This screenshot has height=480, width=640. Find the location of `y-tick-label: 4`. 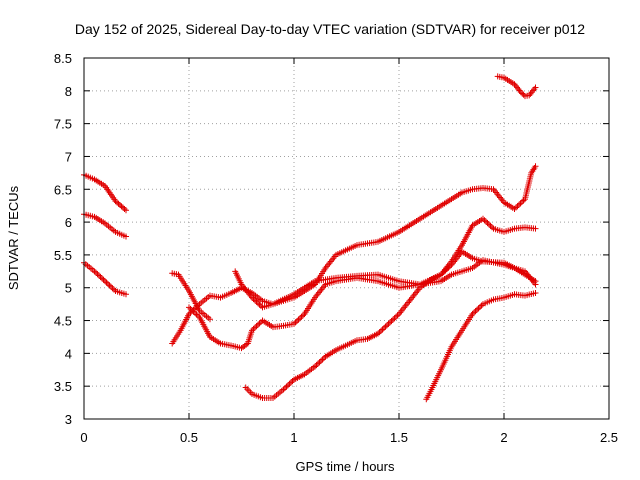

y-tick-label: 4 is located at coordinates (68, 353).